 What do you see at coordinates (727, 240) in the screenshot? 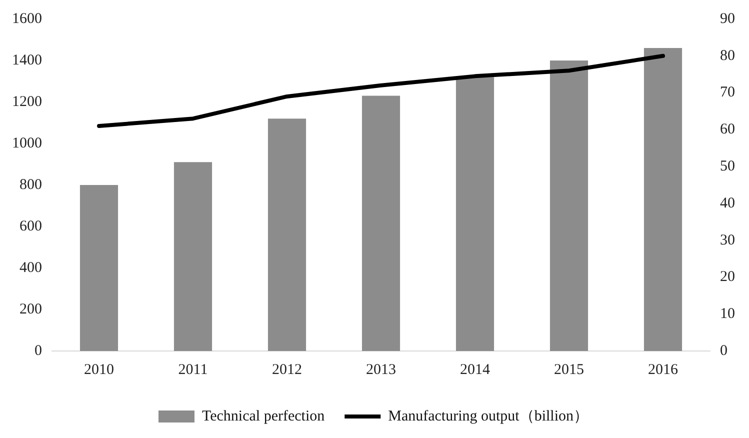
I see `y2-tick-label: 30` at bounding box center [727, 240].